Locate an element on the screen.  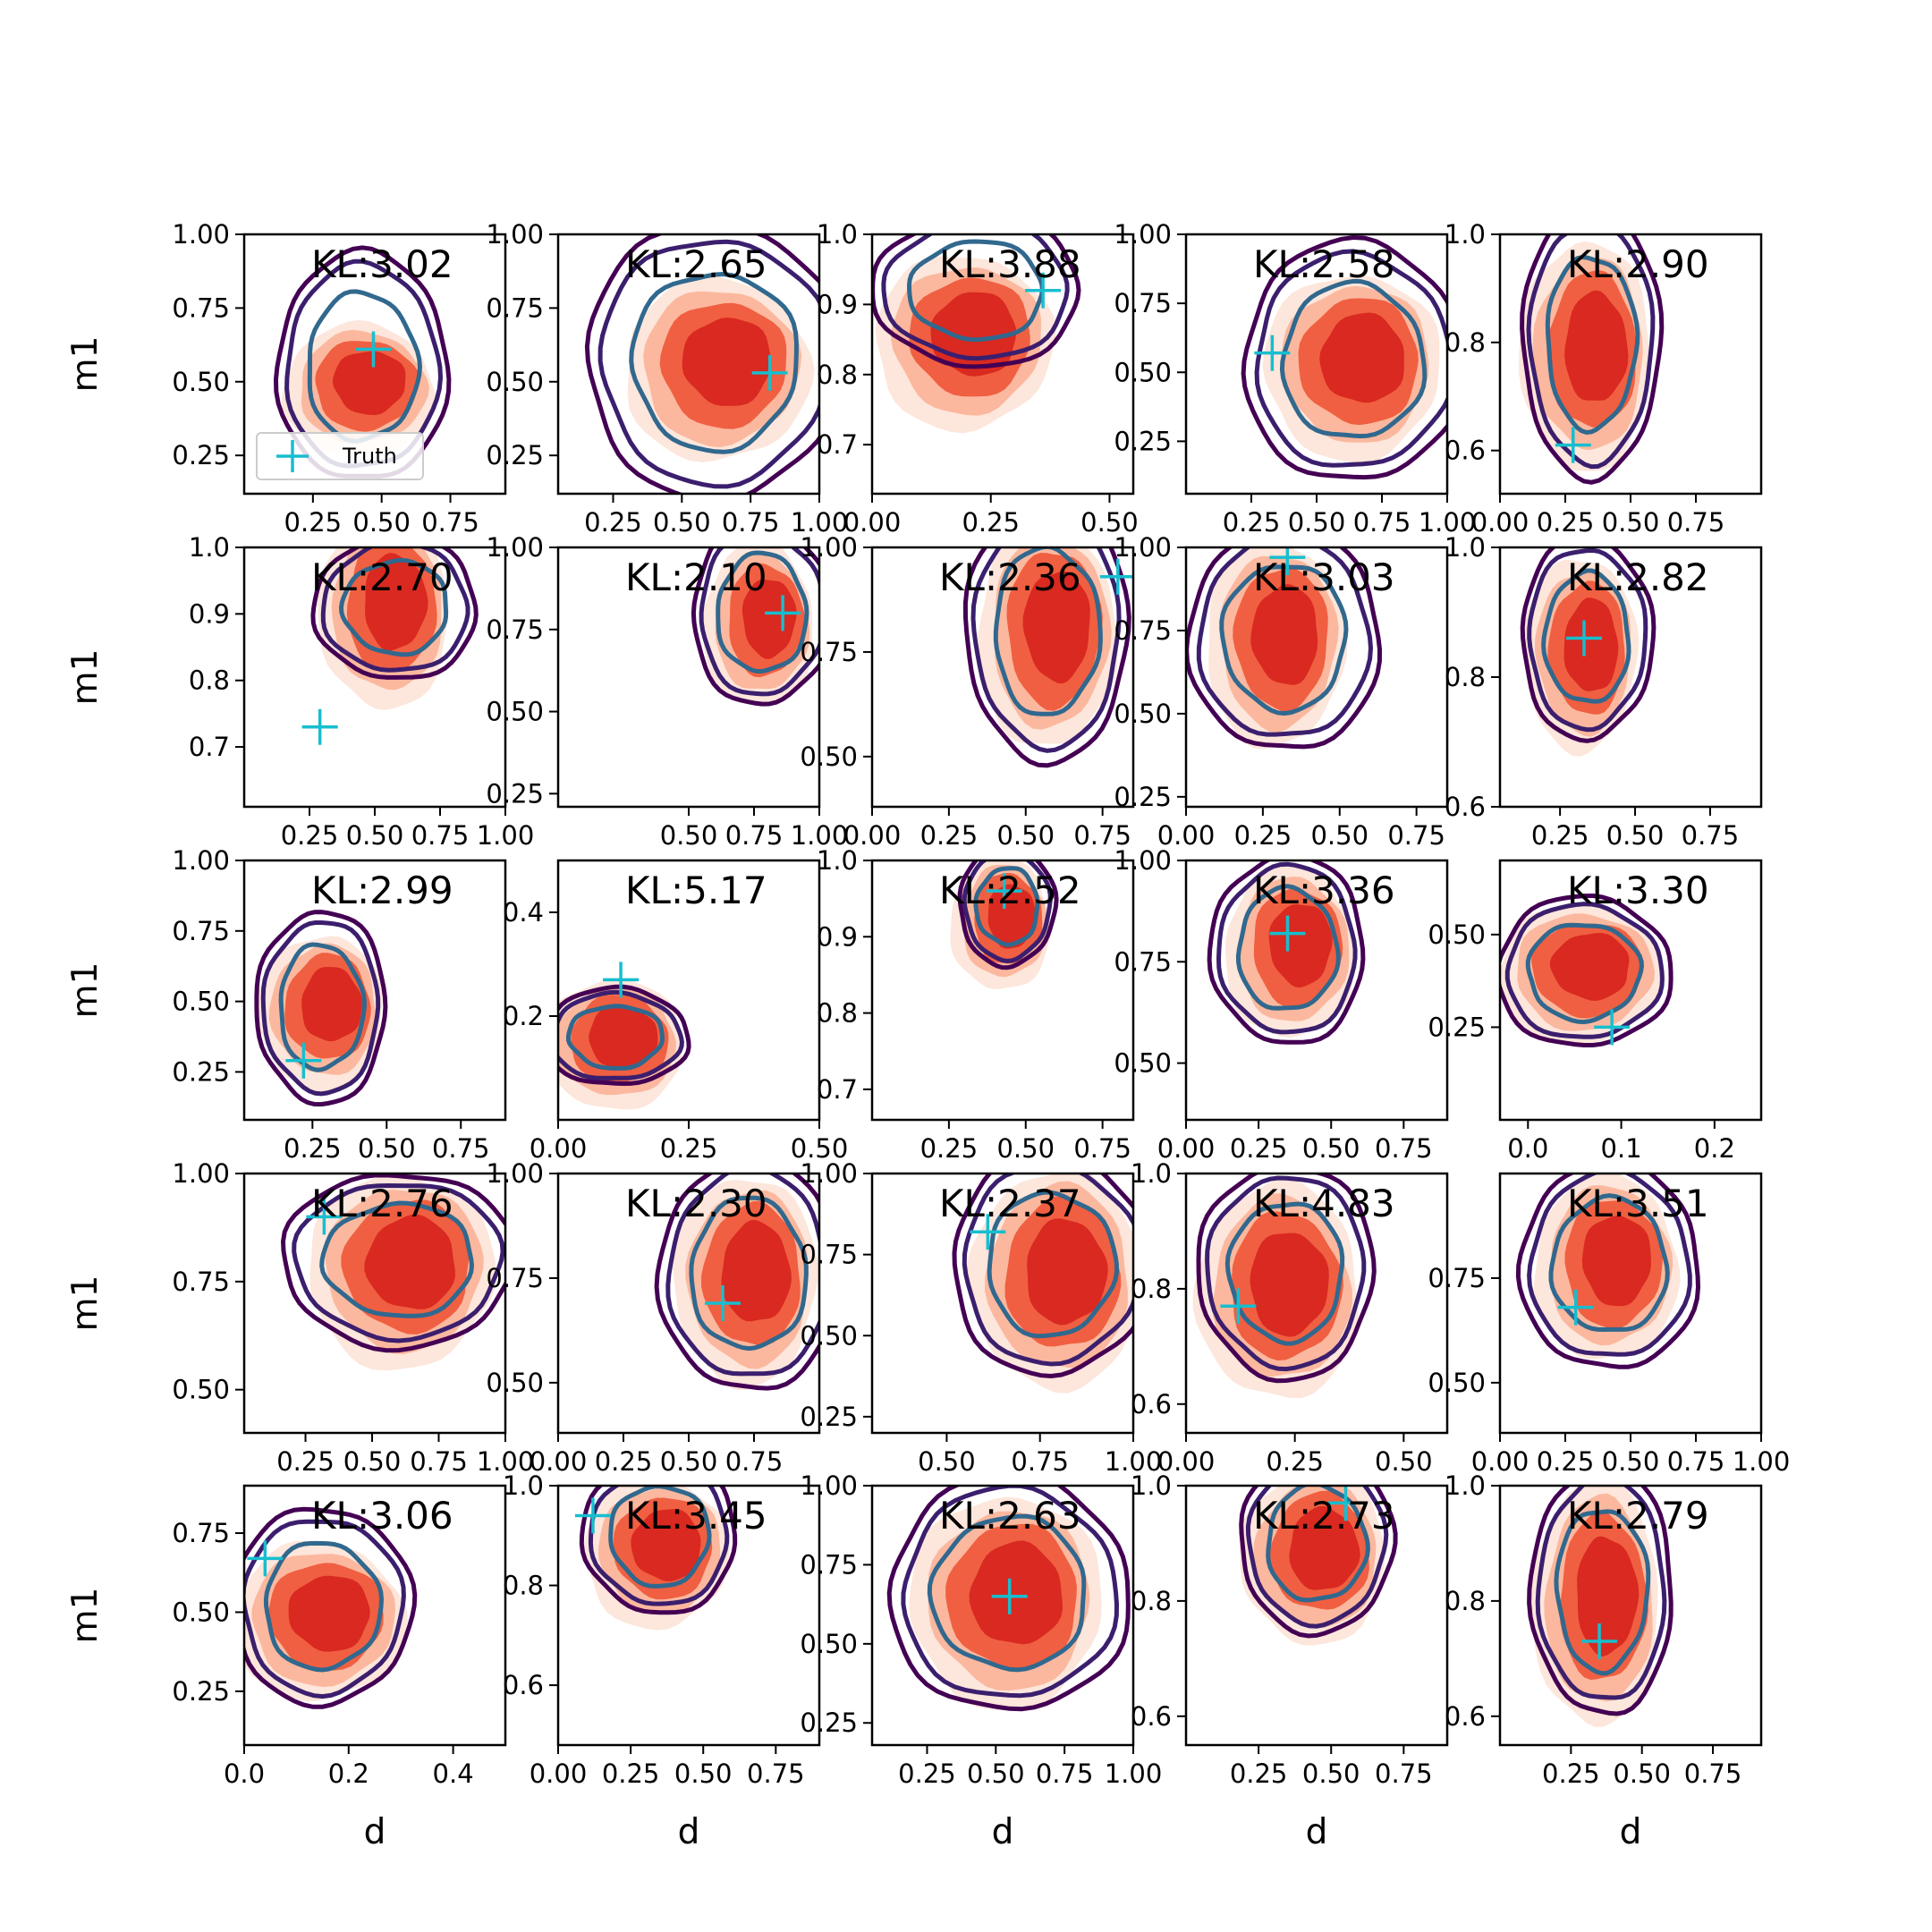
y-tick-label: 0.9 is located at coordinates (837, 304).